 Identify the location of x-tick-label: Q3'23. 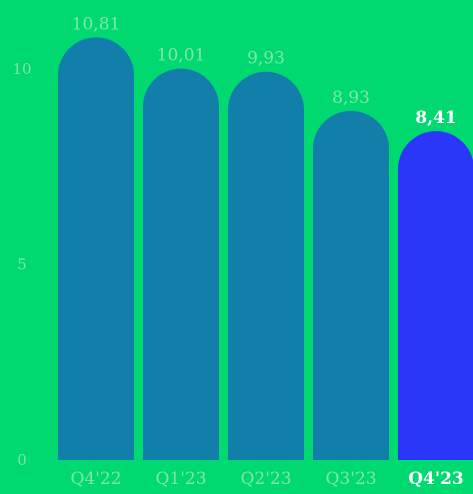
(350, 479).